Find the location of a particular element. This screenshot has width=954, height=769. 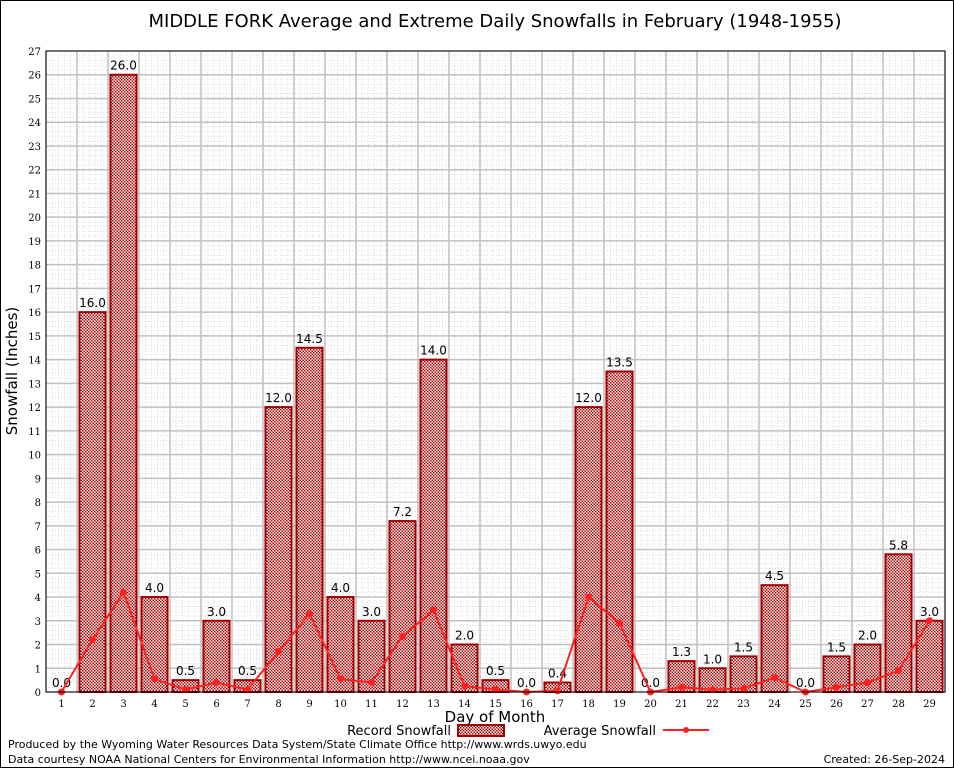

y-tick-label: 13 is located at coordinates (34, 384).